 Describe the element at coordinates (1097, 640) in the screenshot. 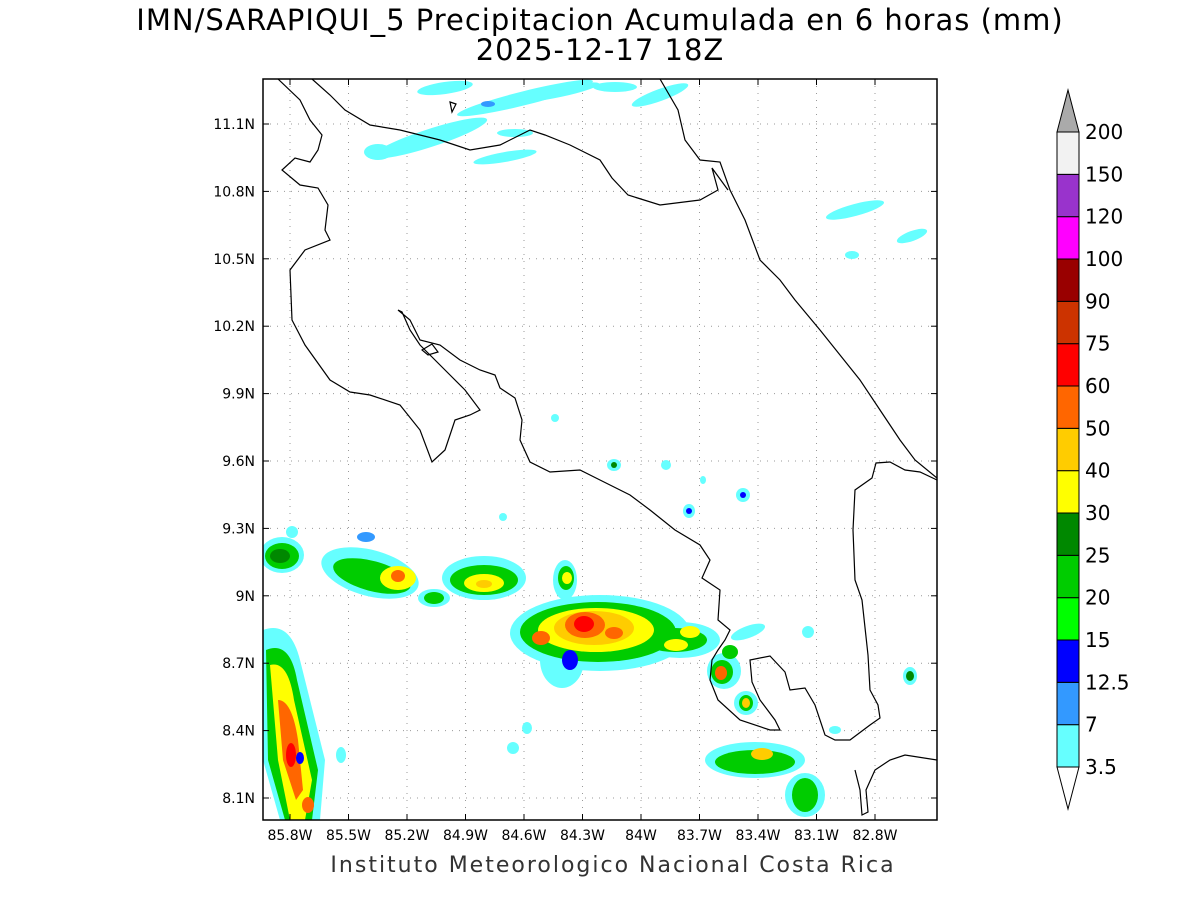

I see `legend-level-label: 15` at that location.